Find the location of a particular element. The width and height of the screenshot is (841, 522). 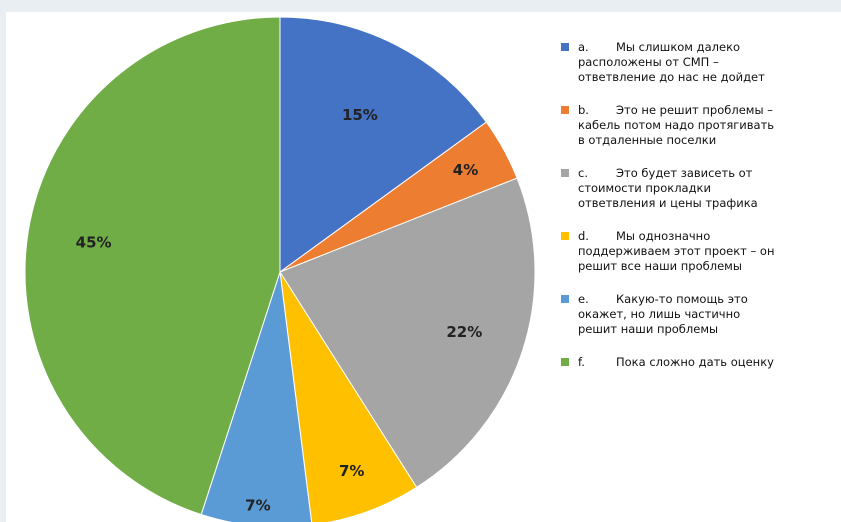

legend-letter: d. is located at coordinates (583, 236).